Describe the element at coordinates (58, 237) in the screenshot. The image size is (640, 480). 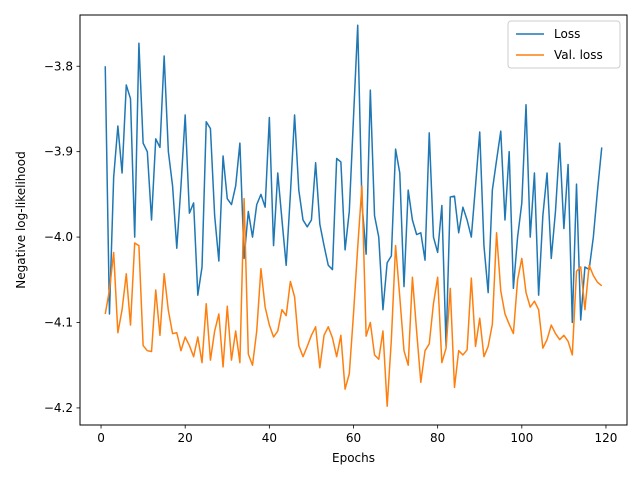
I see `y-tick-label: −4.0` at that location.